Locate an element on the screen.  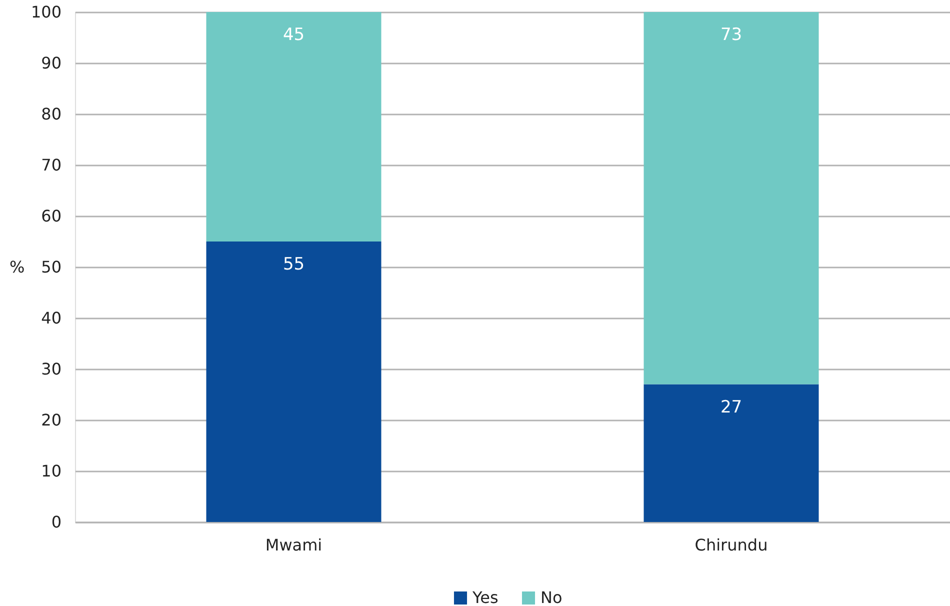
data-label: 45 is located at coordinates (293, 35).